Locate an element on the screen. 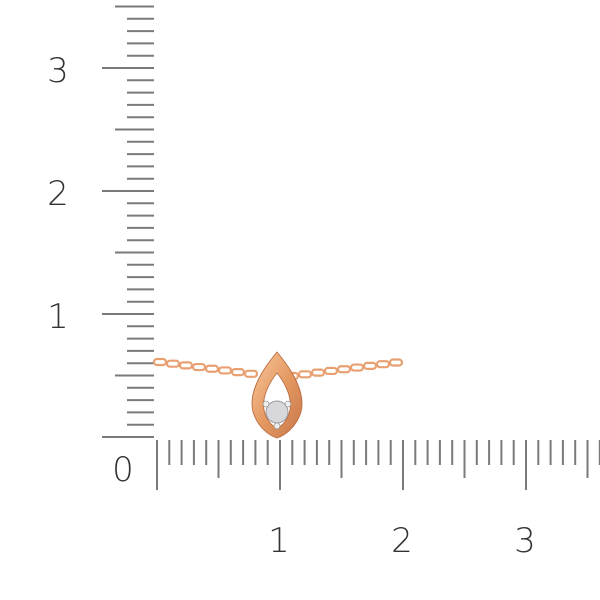 The width and height of the screenshot is (600, 600). ruler-label-v1: 1 is located at coordinates (58, 317).